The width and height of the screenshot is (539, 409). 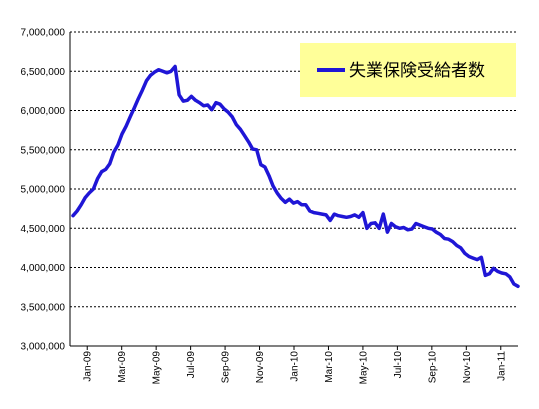 I want to click on x-tick-label: Jul-10, so click(x=398, y=365).